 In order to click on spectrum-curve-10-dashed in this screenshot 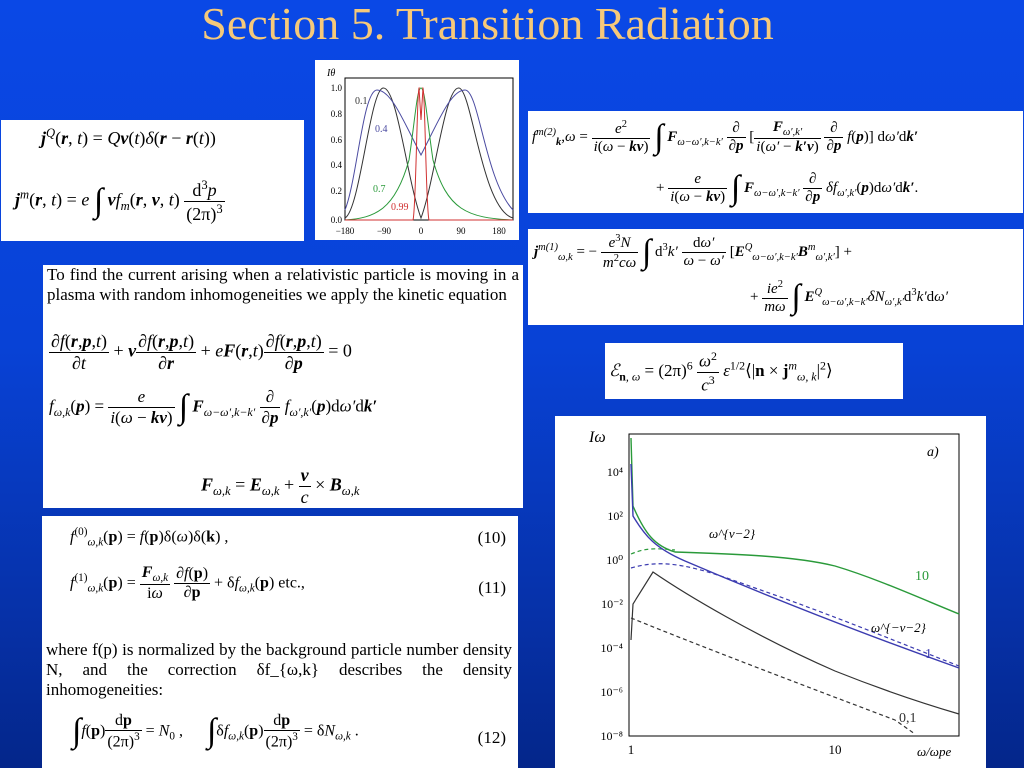, I will do `click(653, 551)`.